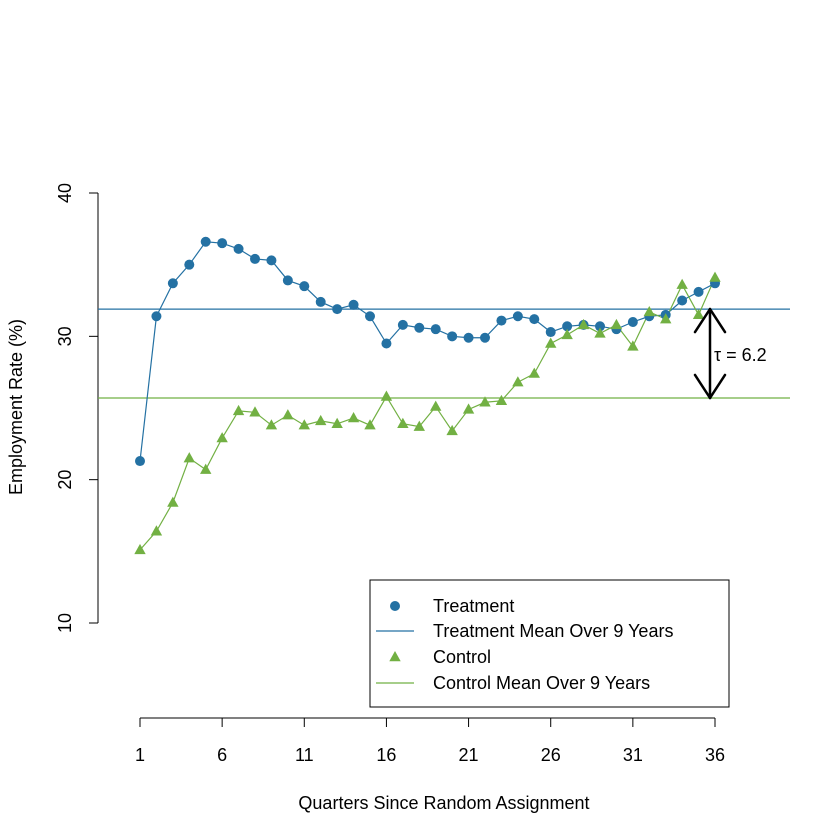 This screenshot has width=840, height=840. I want to click on y-axis: 10 20 30 40, so click(77, 408).